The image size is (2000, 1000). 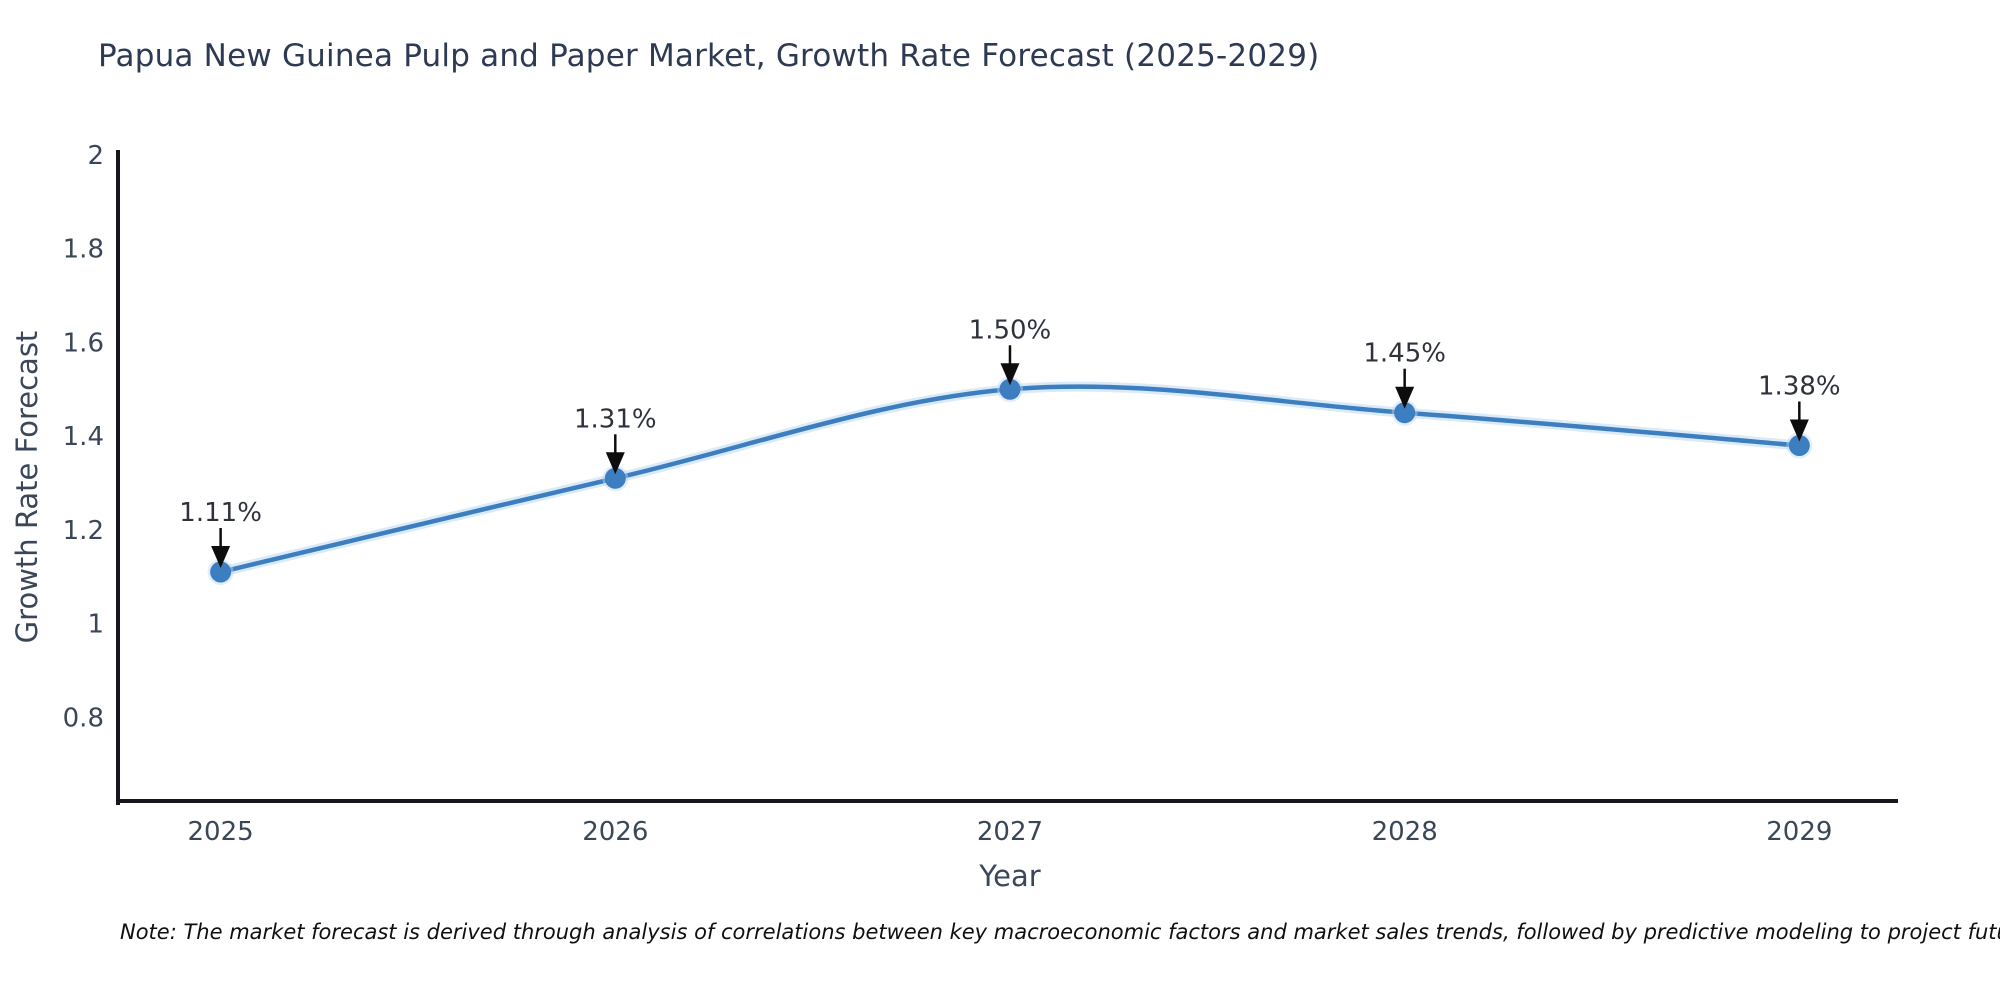 I want to click on point-annotation-label: 1.45%, so click(x=1404, y=354).